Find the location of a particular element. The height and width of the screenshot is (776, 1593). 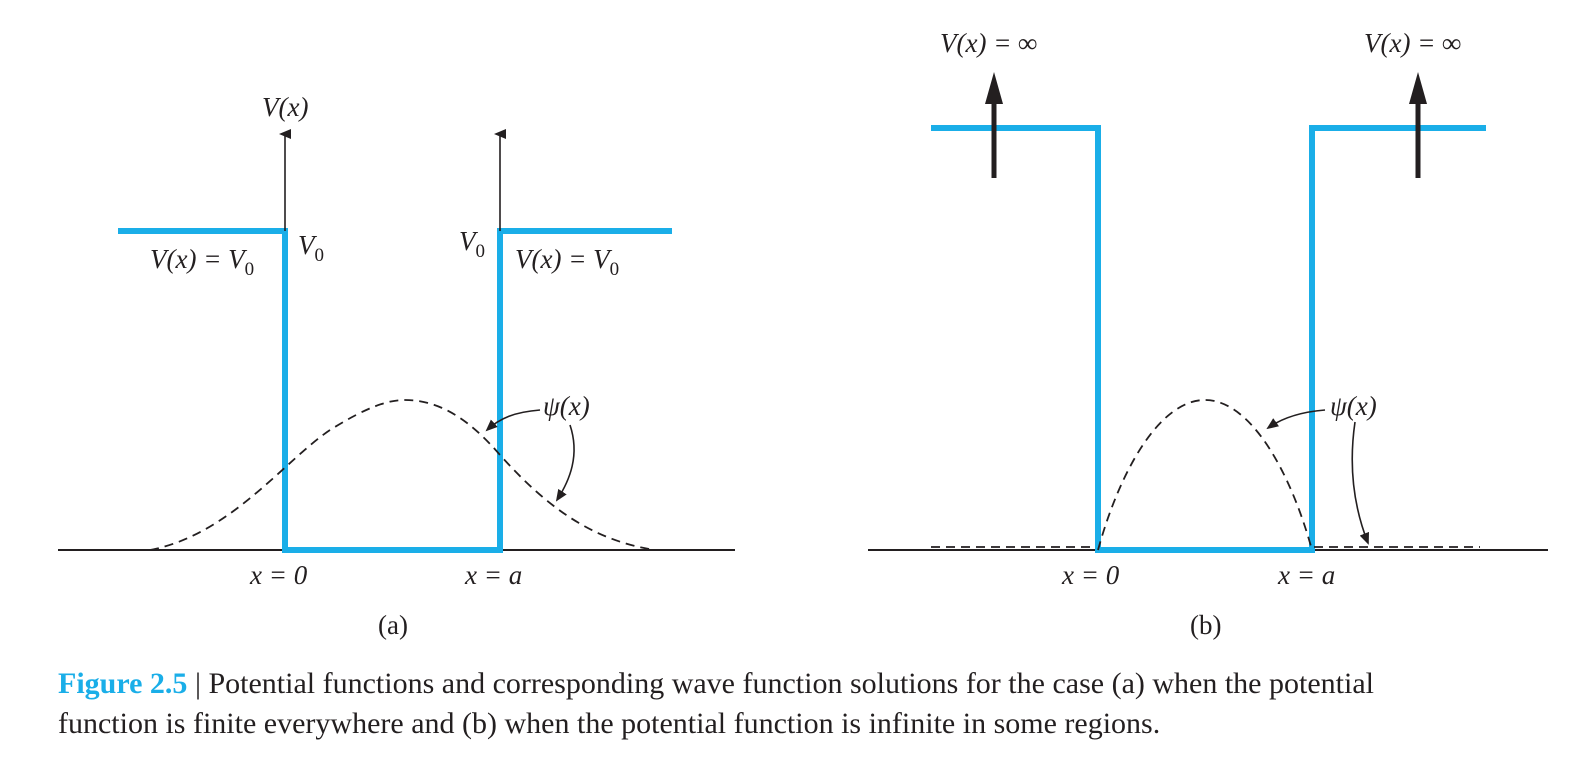

v0-label-left: V0 is located at coordinates (311, 248).